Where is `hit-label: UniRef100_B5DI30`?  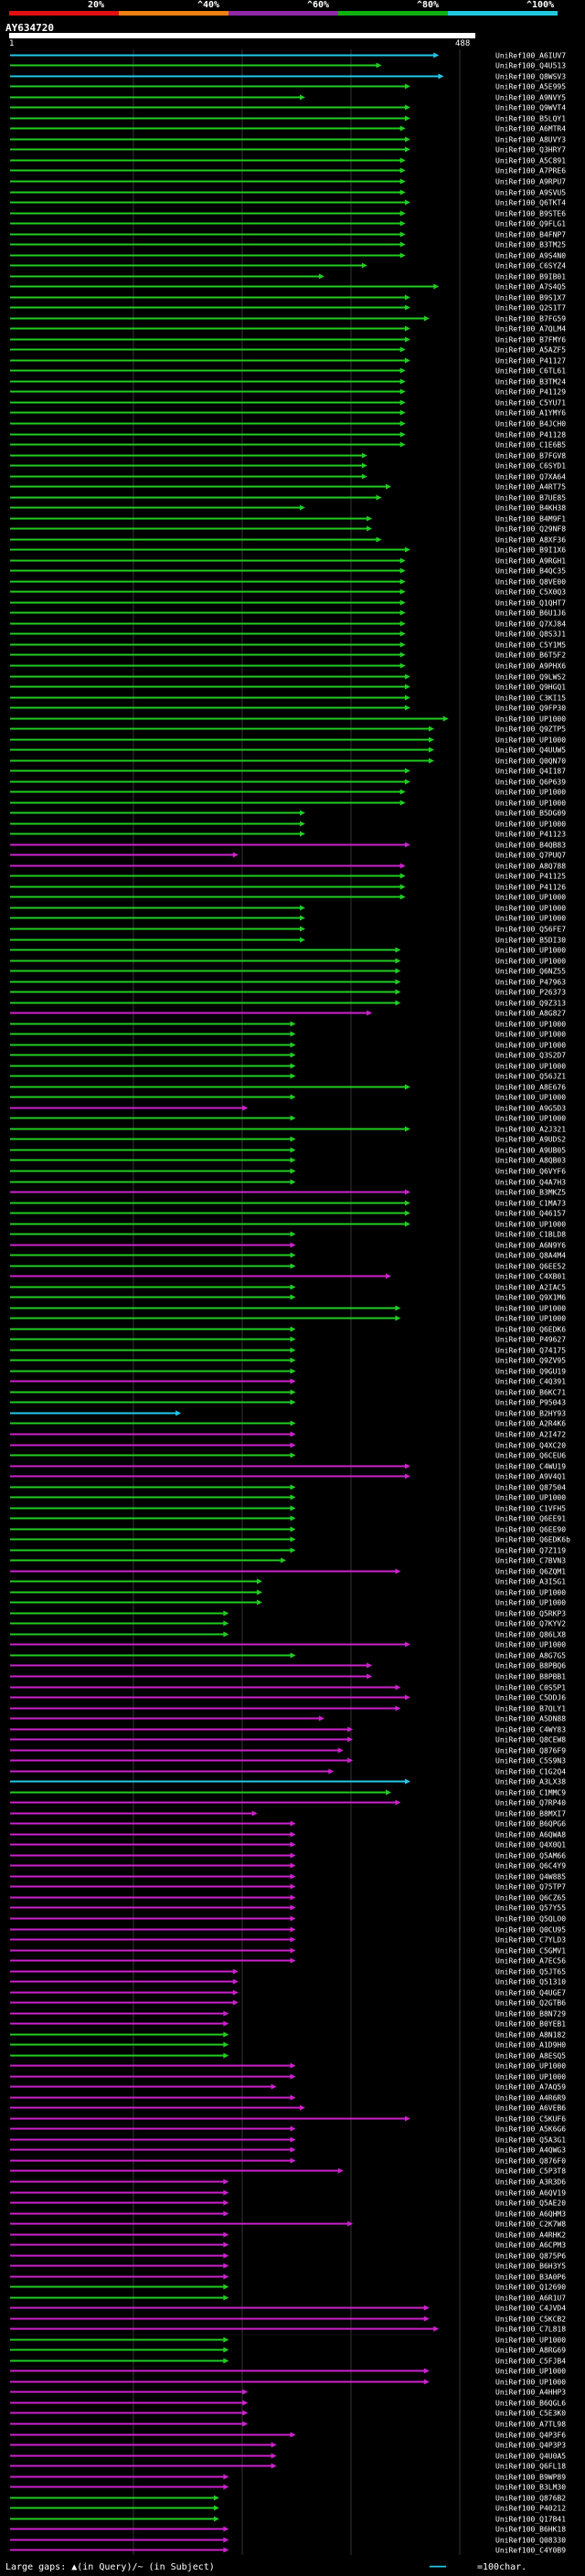
hit-label: UniRef100_B5DI30 is located at coordinates (531, 941).